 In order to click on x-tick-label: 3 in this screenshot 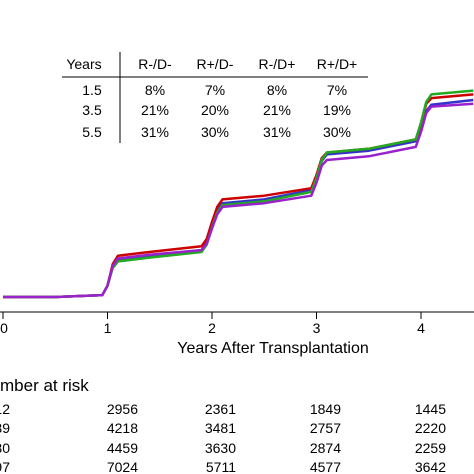, I will do `click(317, 328)`.